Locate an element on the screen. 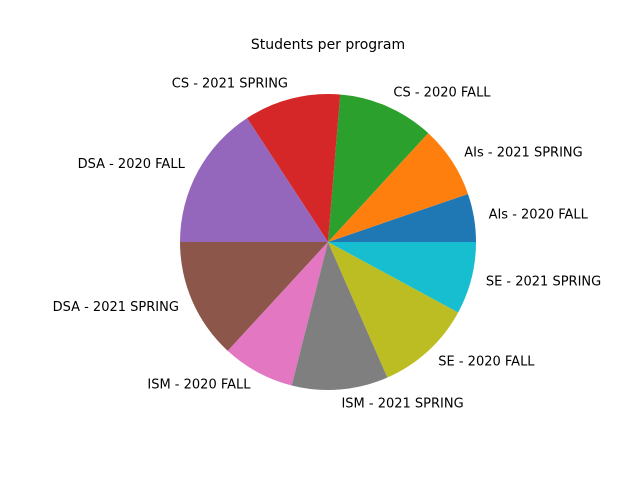 The image size is (640, 480). pie-label-5: DSA - 2021 SPRING is located at coordinates (116, 307).